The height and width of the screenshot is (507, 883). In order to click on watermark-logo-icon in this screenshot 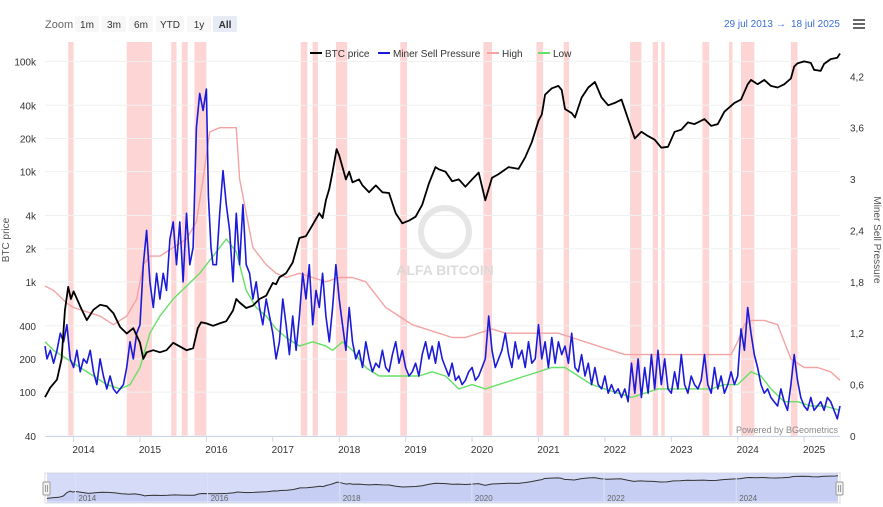, I will do `click(445, 232)`.